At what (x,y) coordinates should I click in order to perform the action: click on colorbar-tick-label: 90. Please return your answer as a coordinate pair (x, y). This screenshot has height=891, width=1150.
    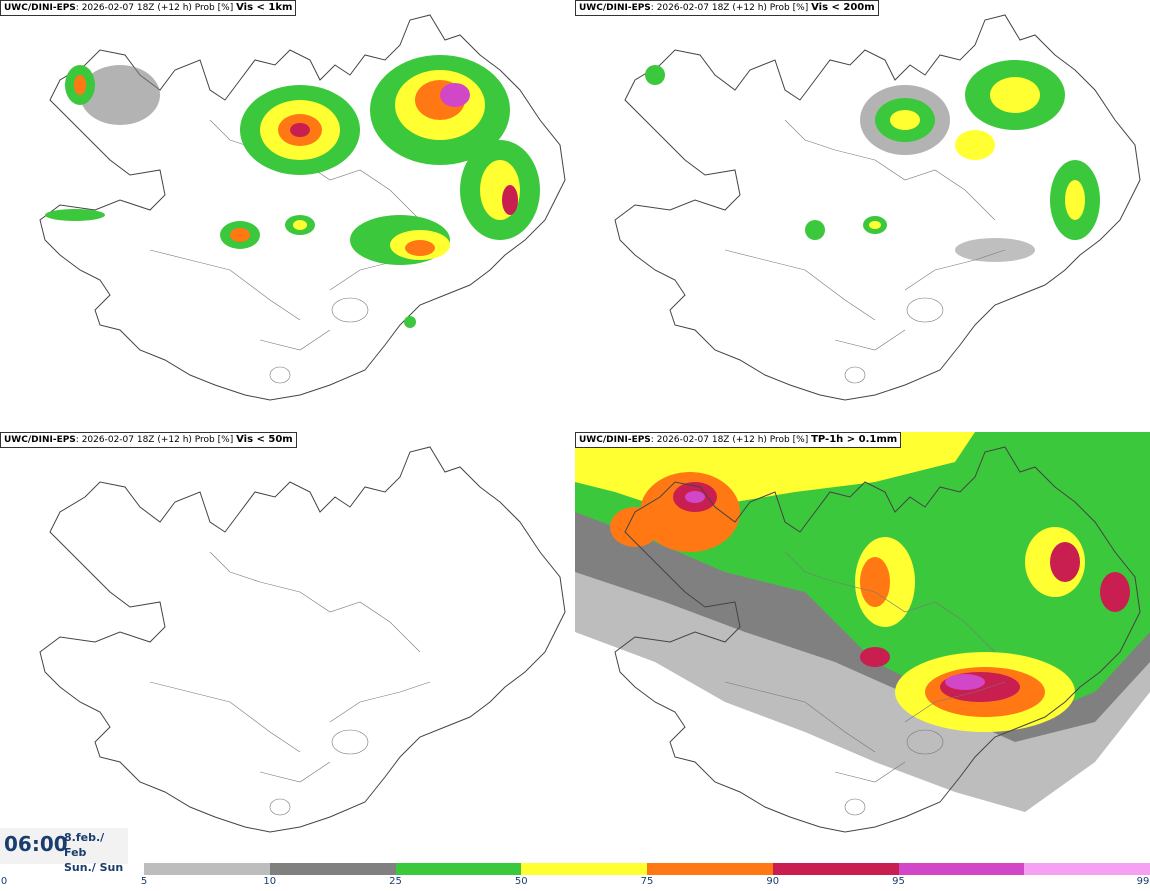
    Looking at the image, I should click on (773, 881).